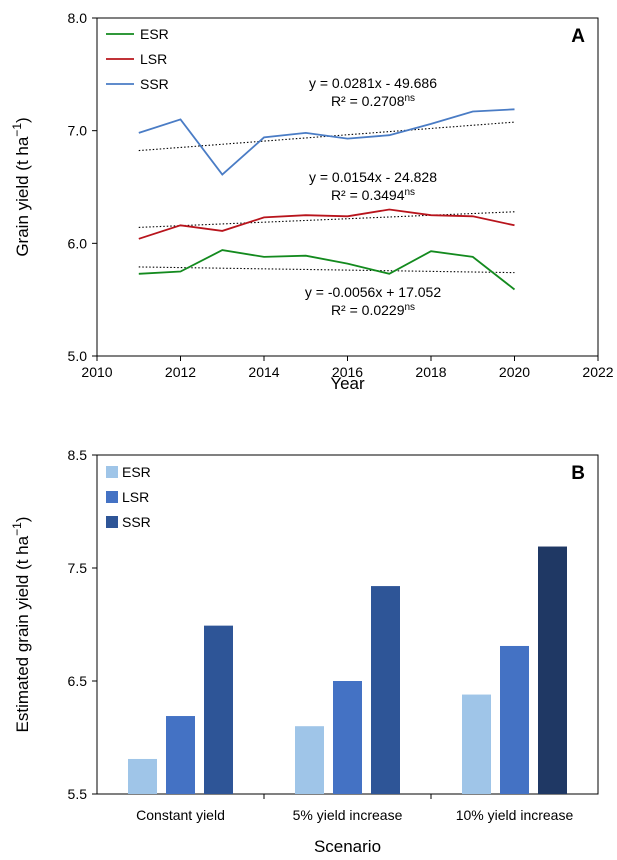 The height and width of the screenshot is (860, 617). I want to click on series-line-ssr, so click(326, 142).